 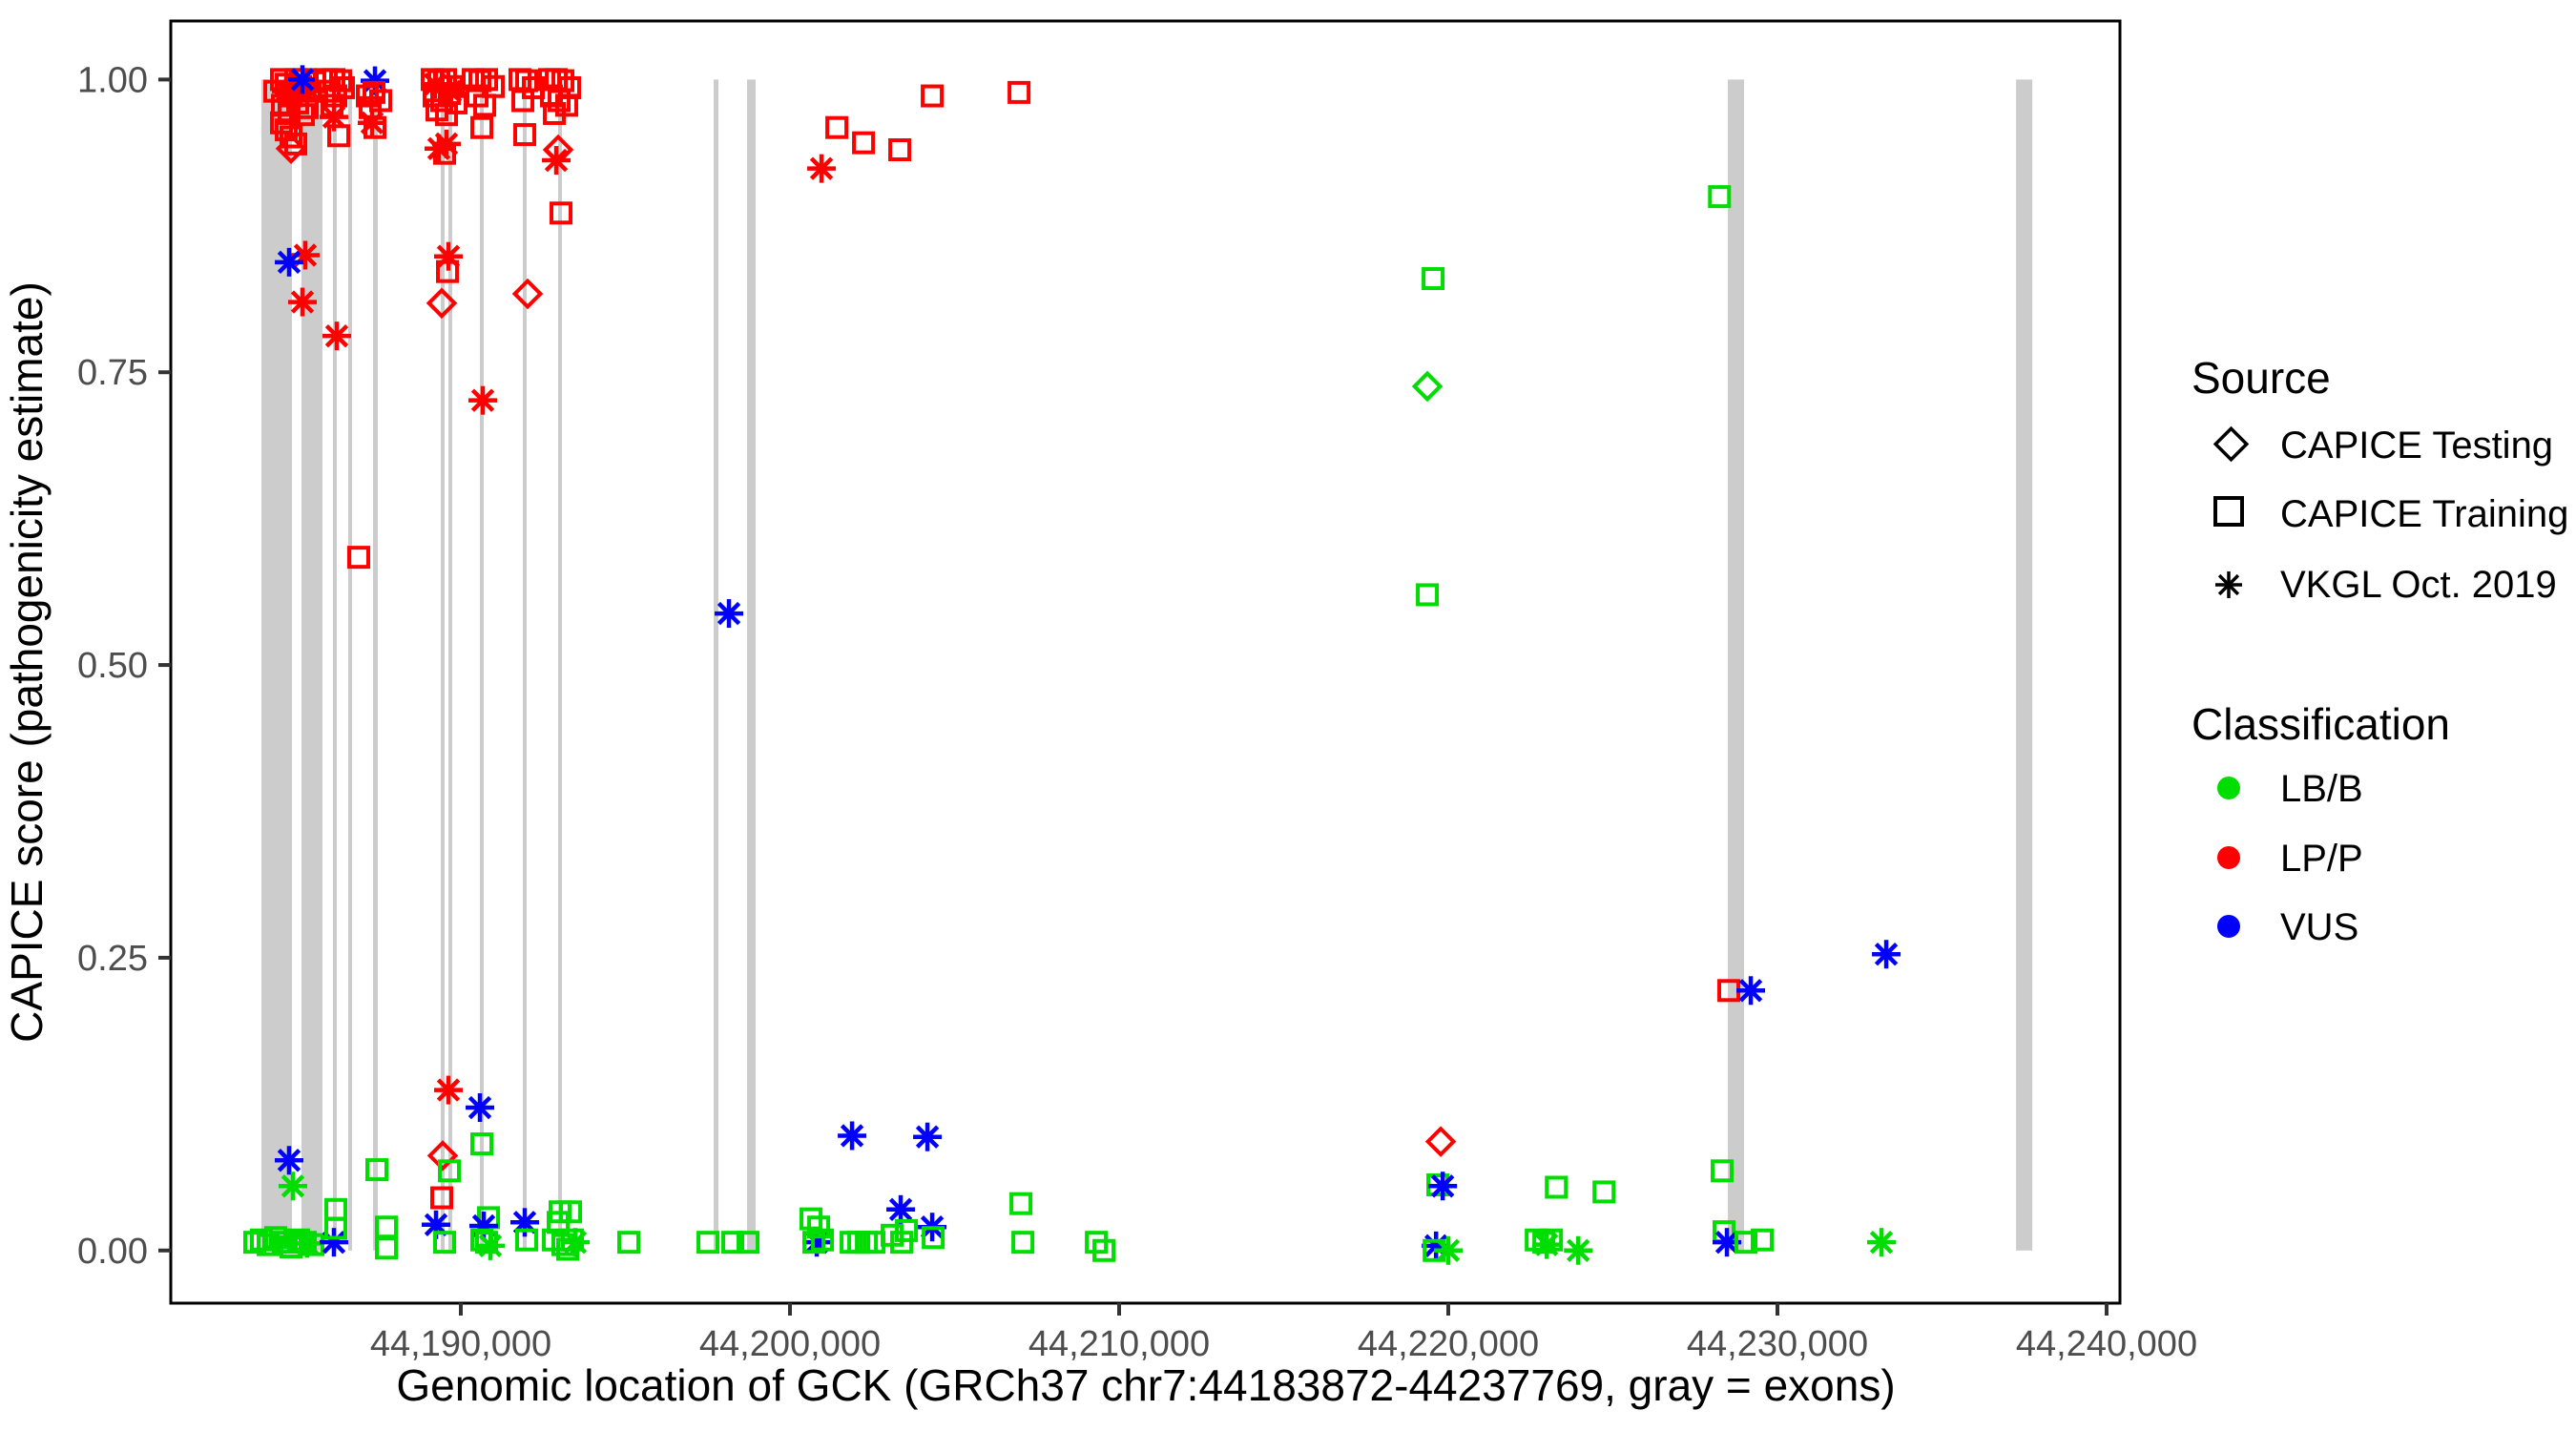 I want to click on x-tick-label: 44,200,000, so click(x=790, y=1344).